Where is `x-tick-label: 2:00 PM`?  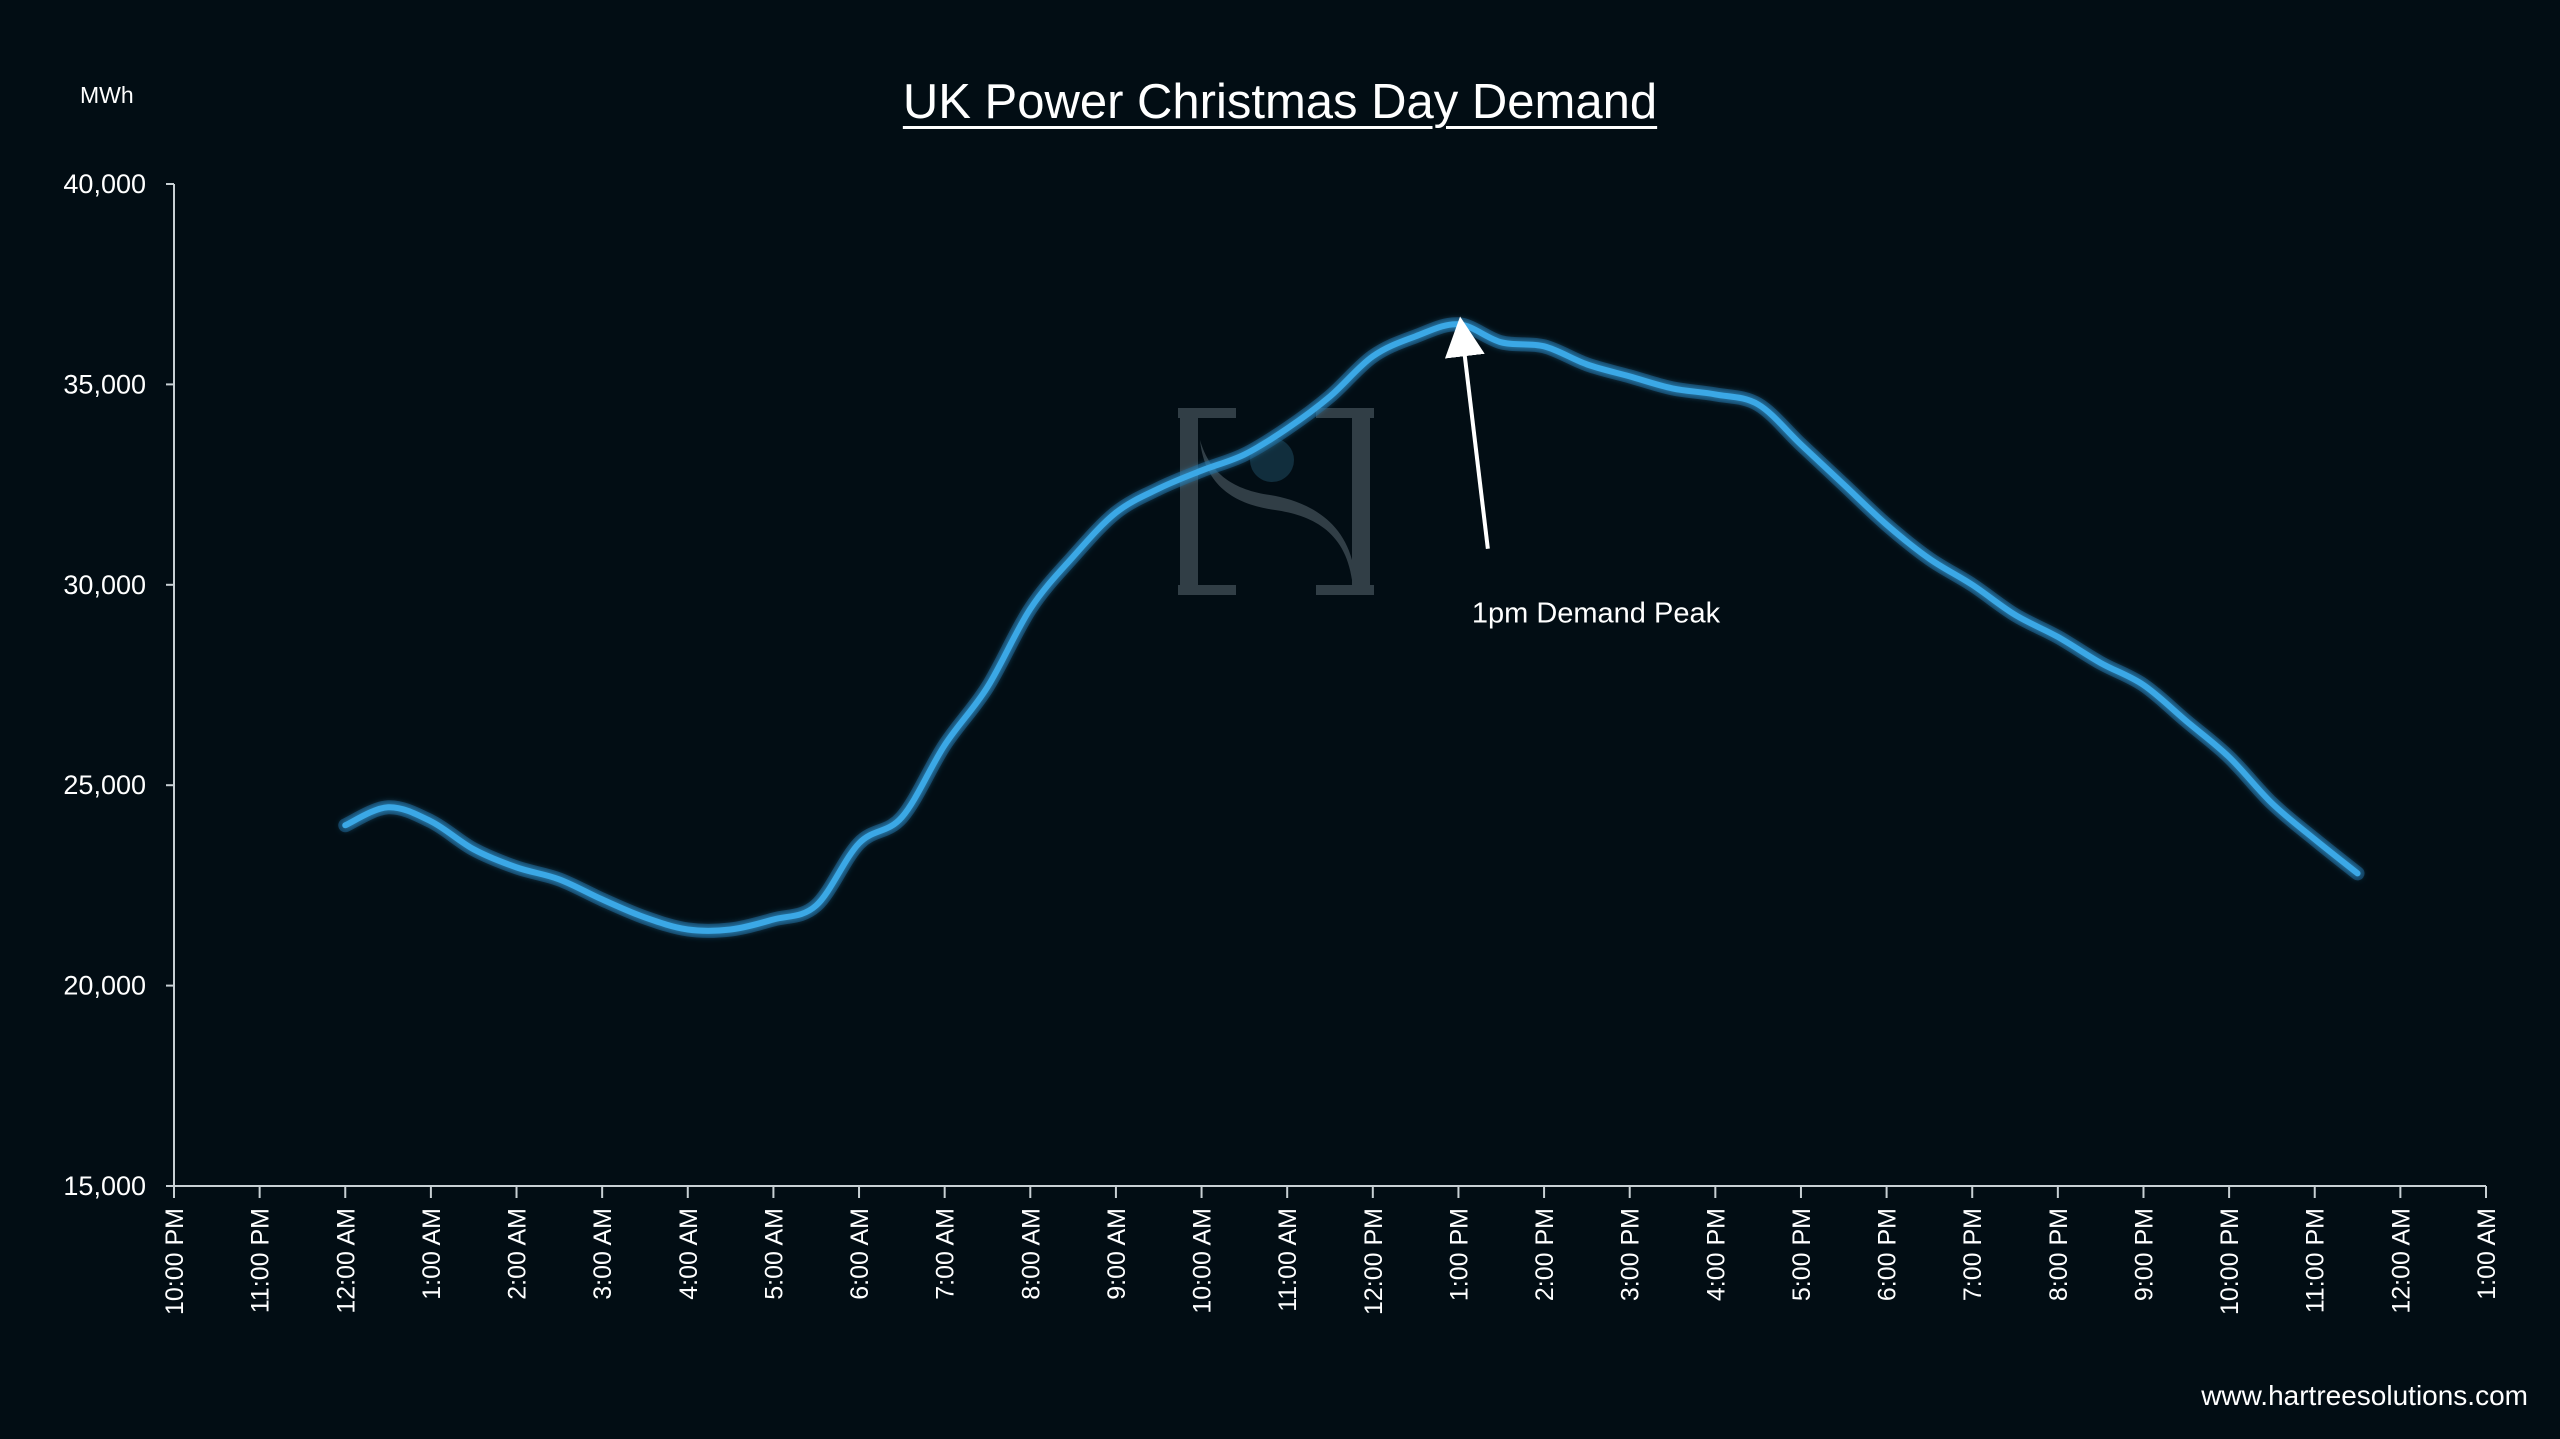
x-tick-label: 2:00 PM is located at coordinates (1545, 1254).